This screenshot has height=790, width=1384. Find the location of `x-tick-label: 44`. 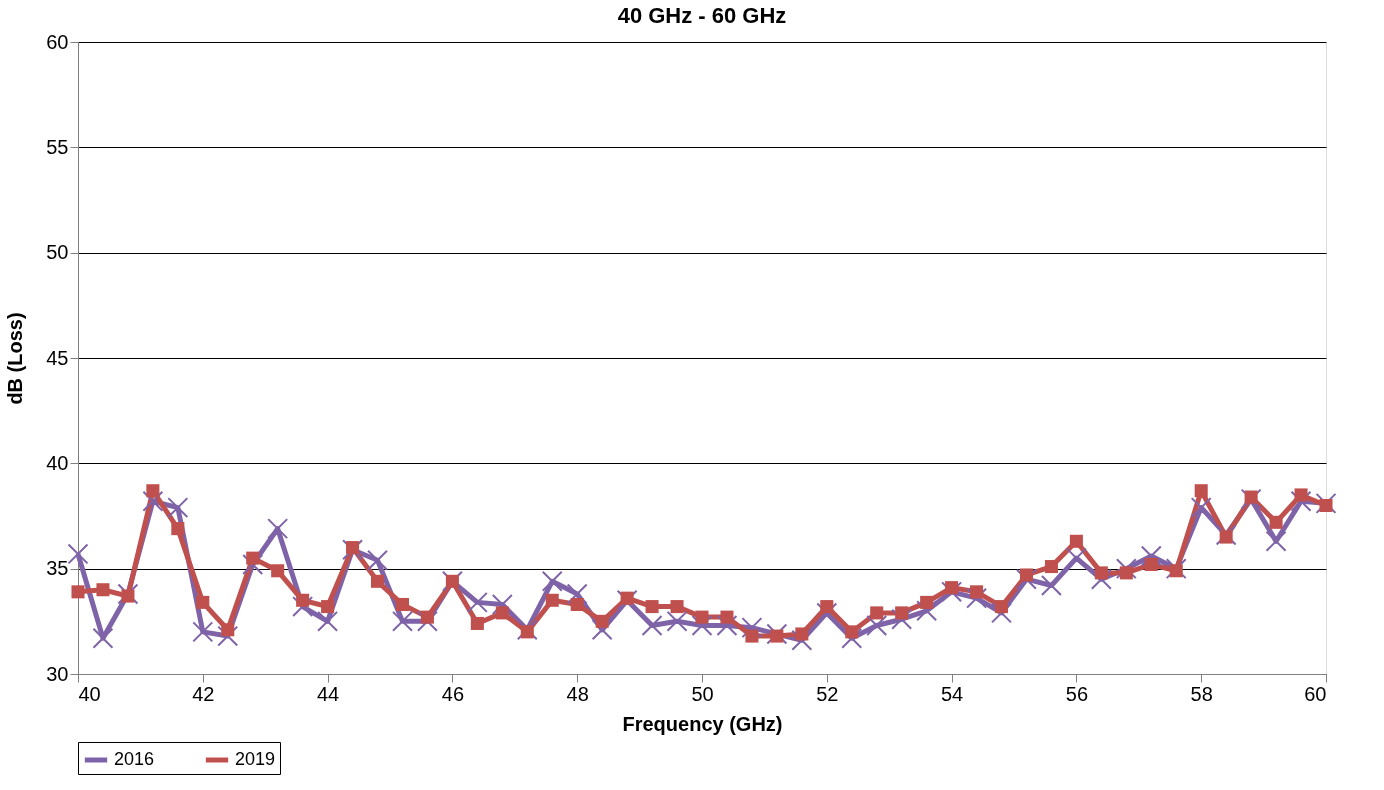

x-tick-label: 44 is located at coordinates (328, 693).